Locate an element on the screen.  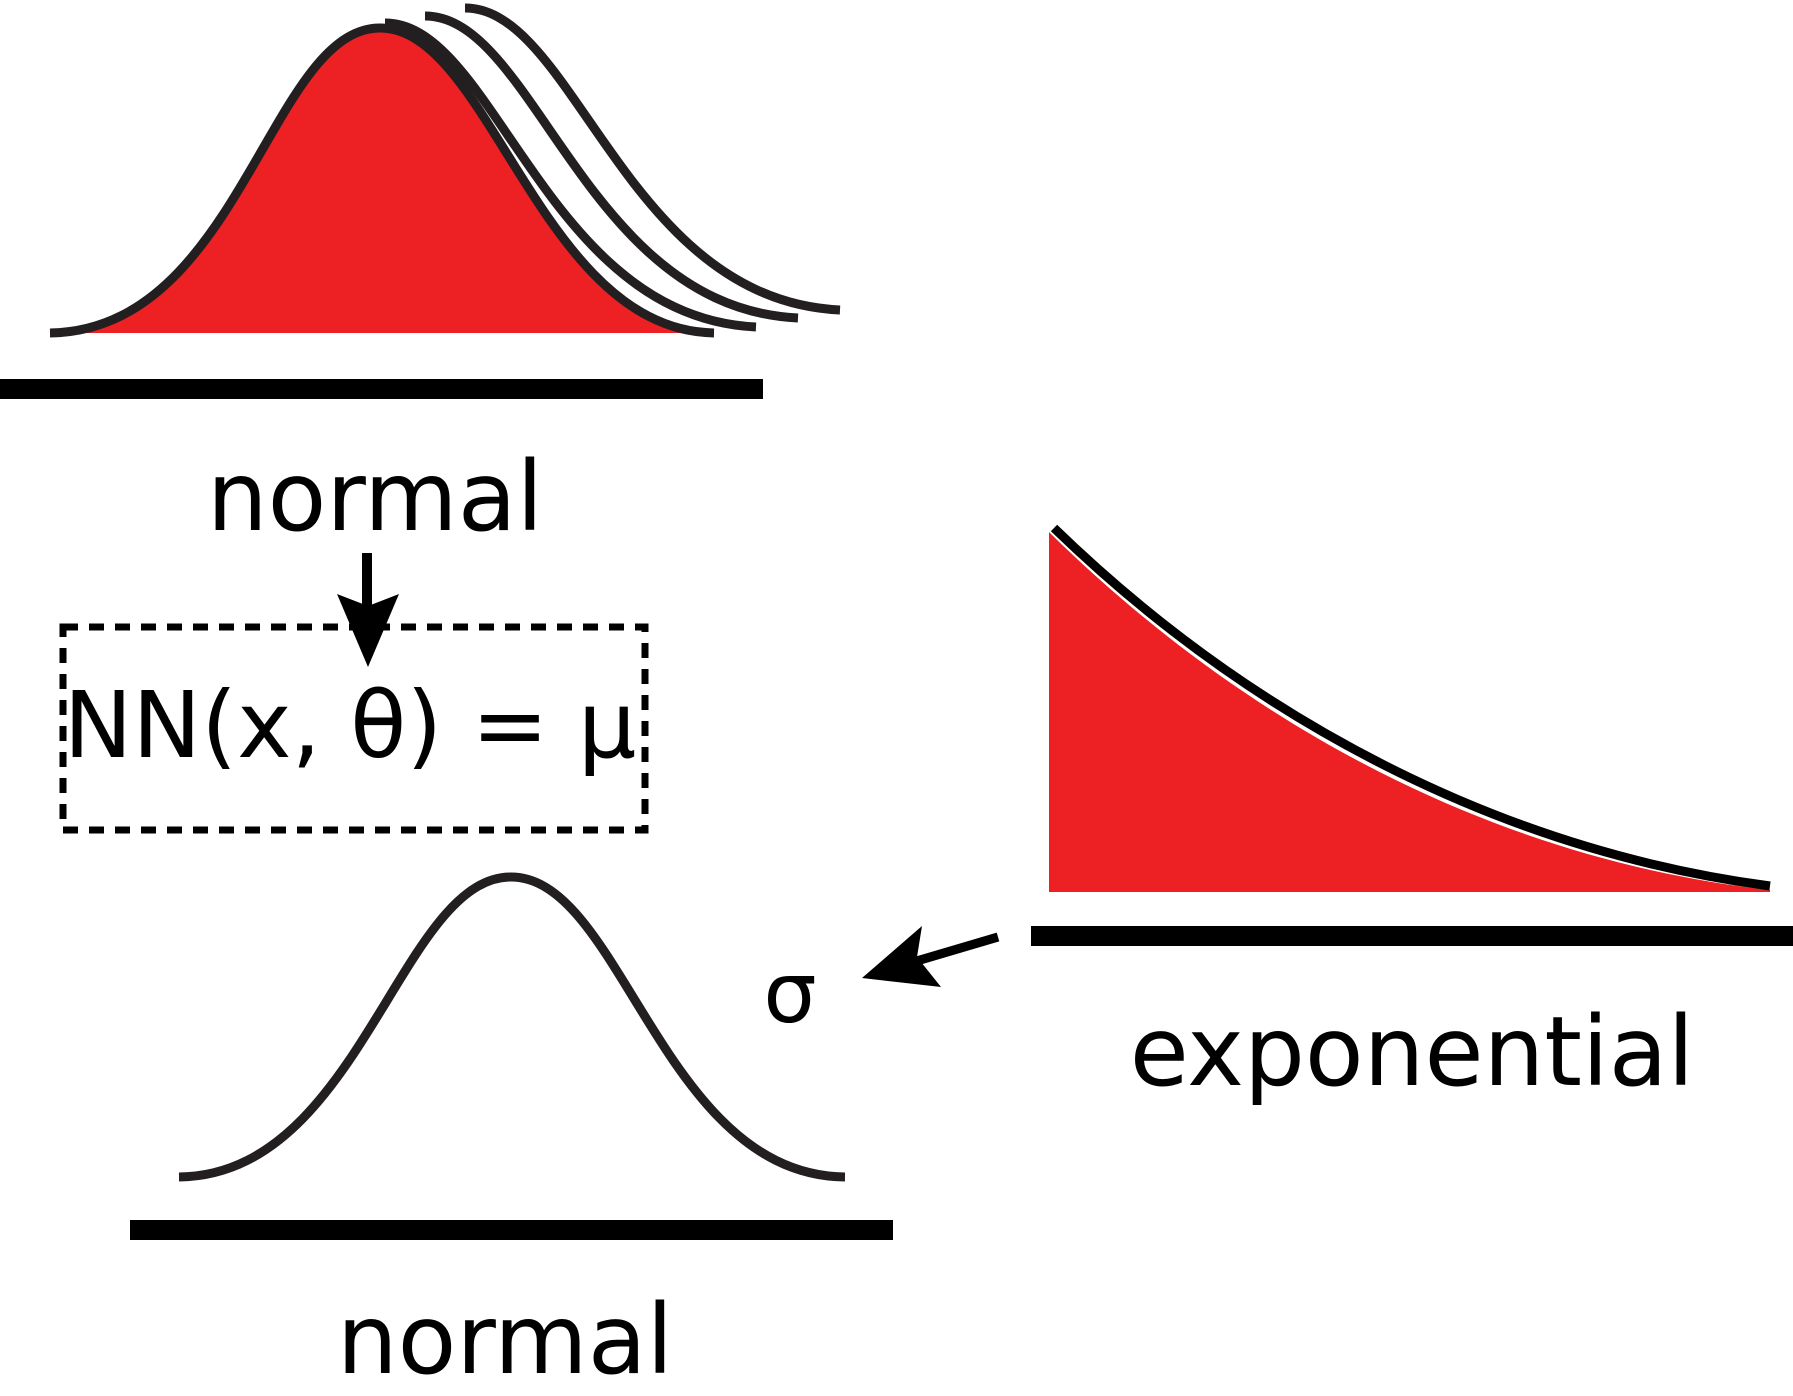
exponential-label: exponential is located at coordinates (1412, 1052).